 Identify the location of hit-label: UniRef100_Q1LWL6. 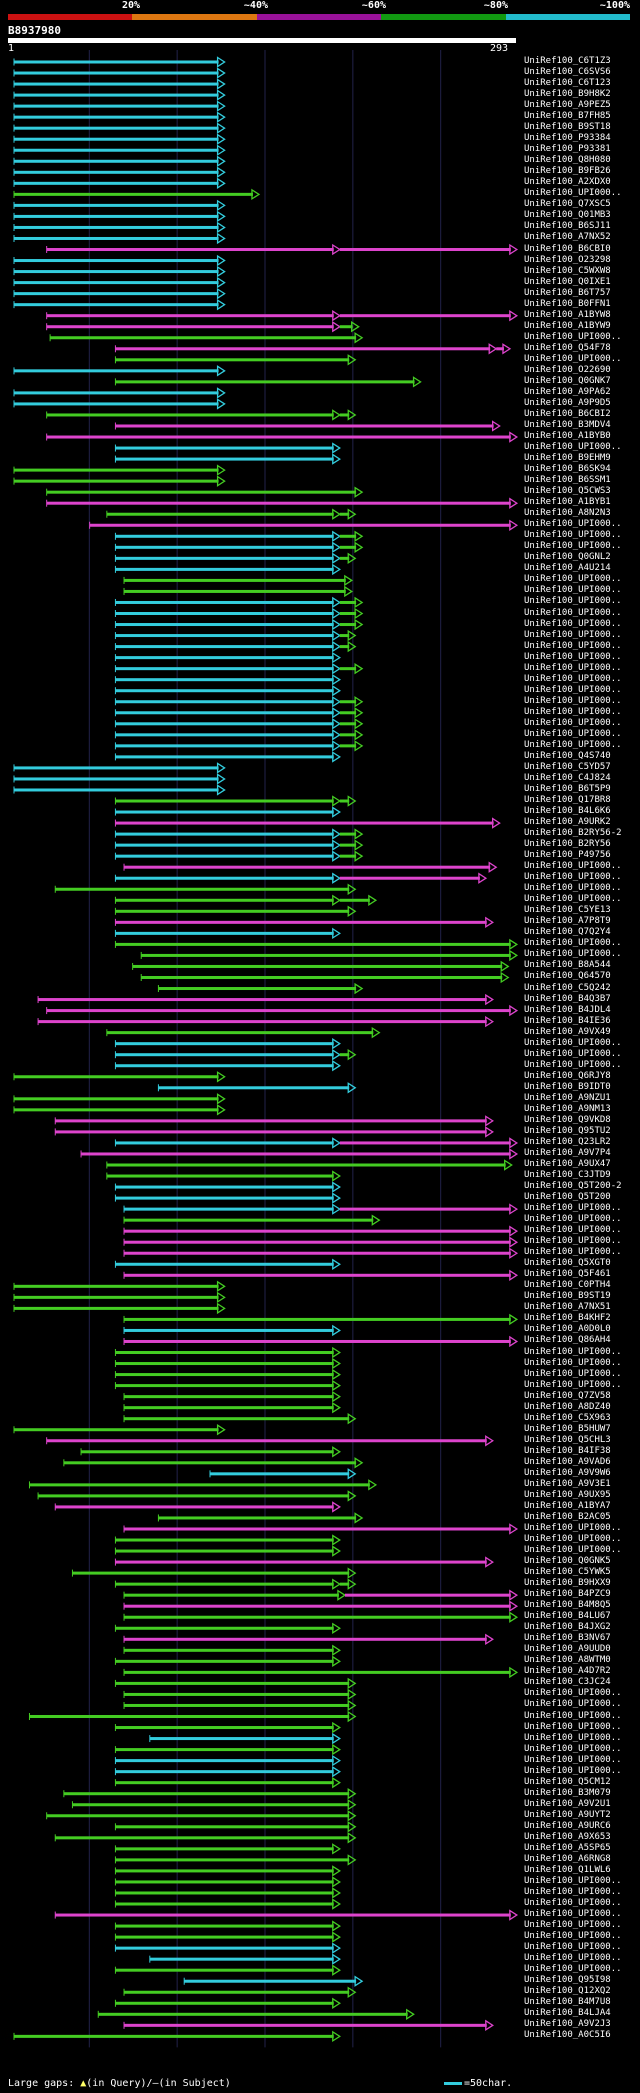
(567, 1869).